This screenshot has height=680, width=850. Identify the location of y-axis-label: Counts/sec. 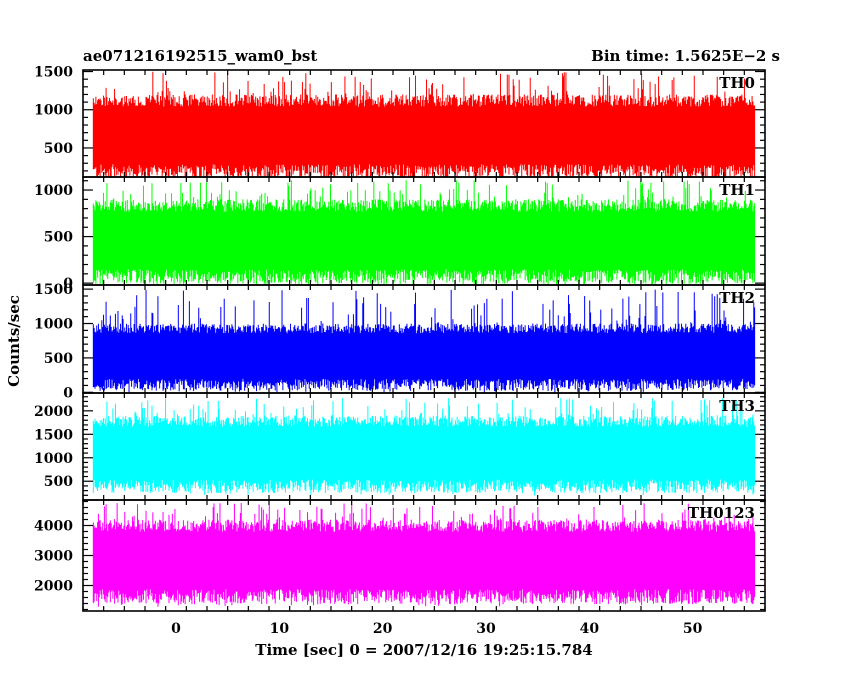
(14, 341).